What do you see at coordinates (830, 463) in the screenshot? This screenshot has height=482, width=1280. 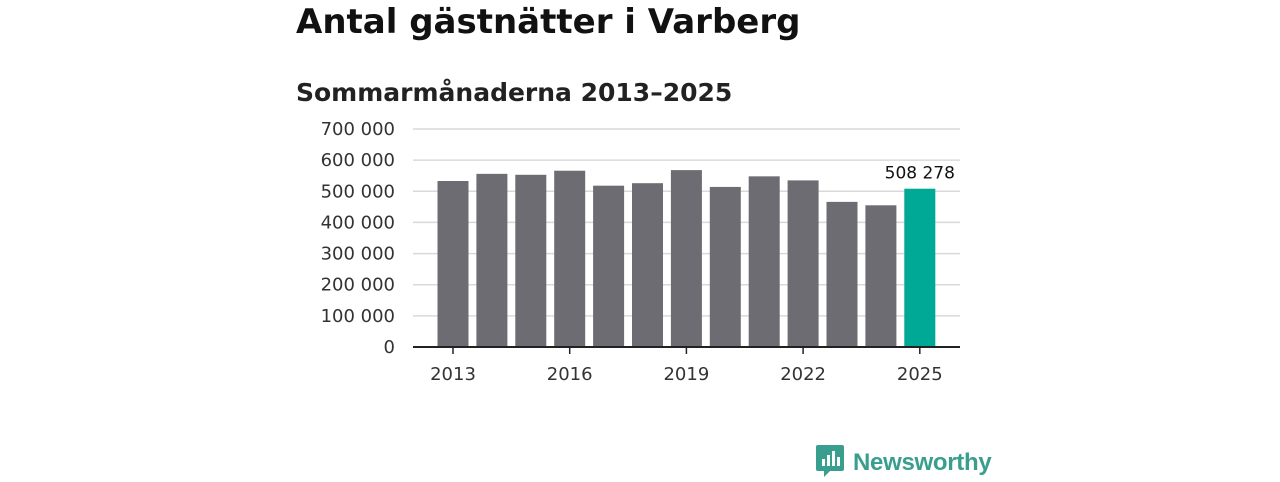 I see `newsworthy-logo-icon` at bounding box center [830, 463].